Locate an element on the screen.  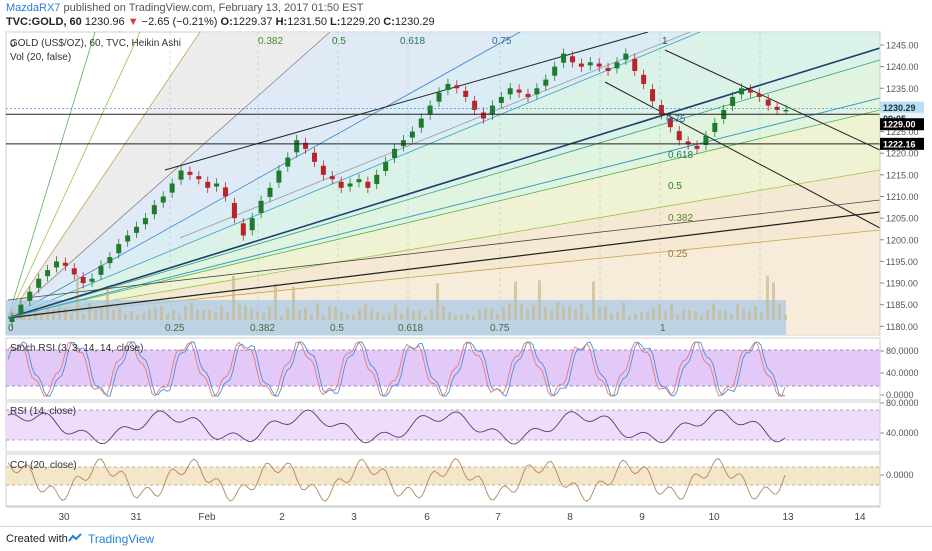
x-tick-label: 30 is located at coordinates (64, 517).